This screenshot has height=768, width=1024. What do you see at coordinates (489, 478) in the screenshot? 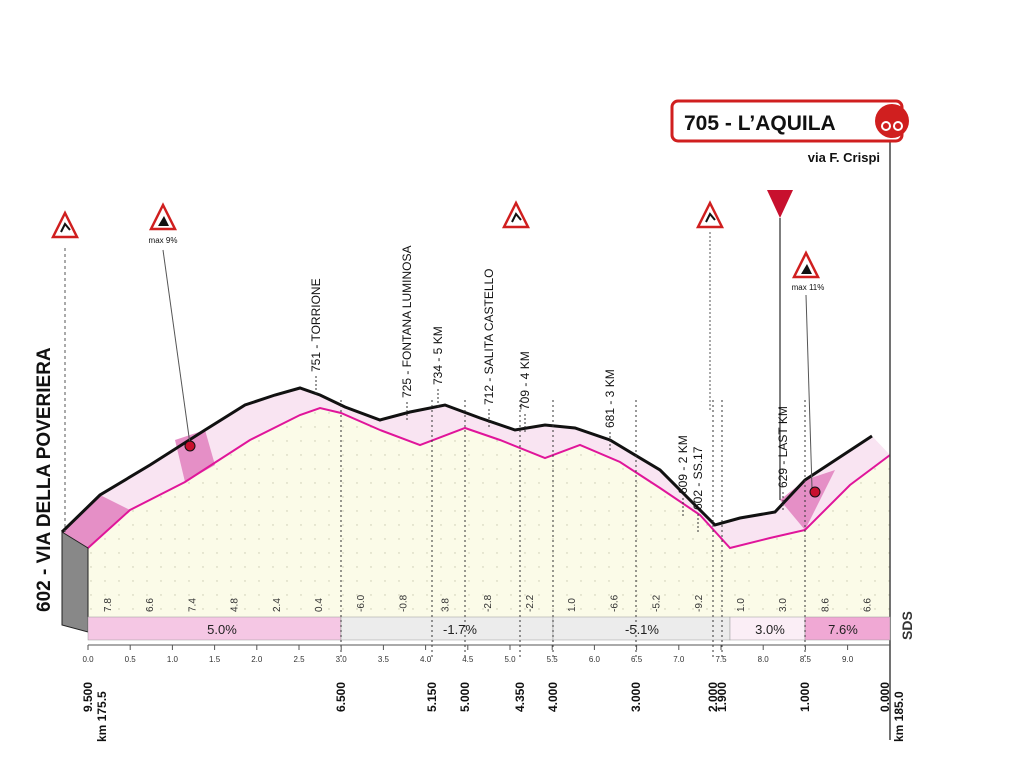
I see `profile-line` at bounding box center [489, 478].